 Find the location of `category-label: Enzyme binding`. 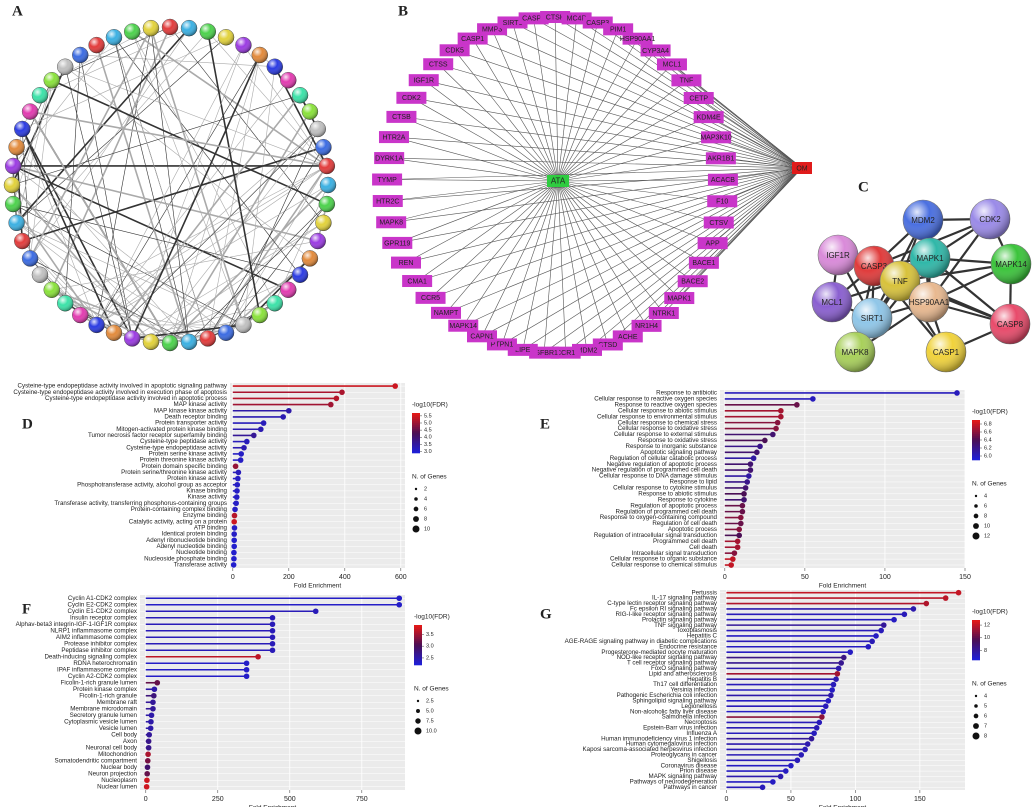

category-label: Enzyme binding is located at coordinates (205, 515).